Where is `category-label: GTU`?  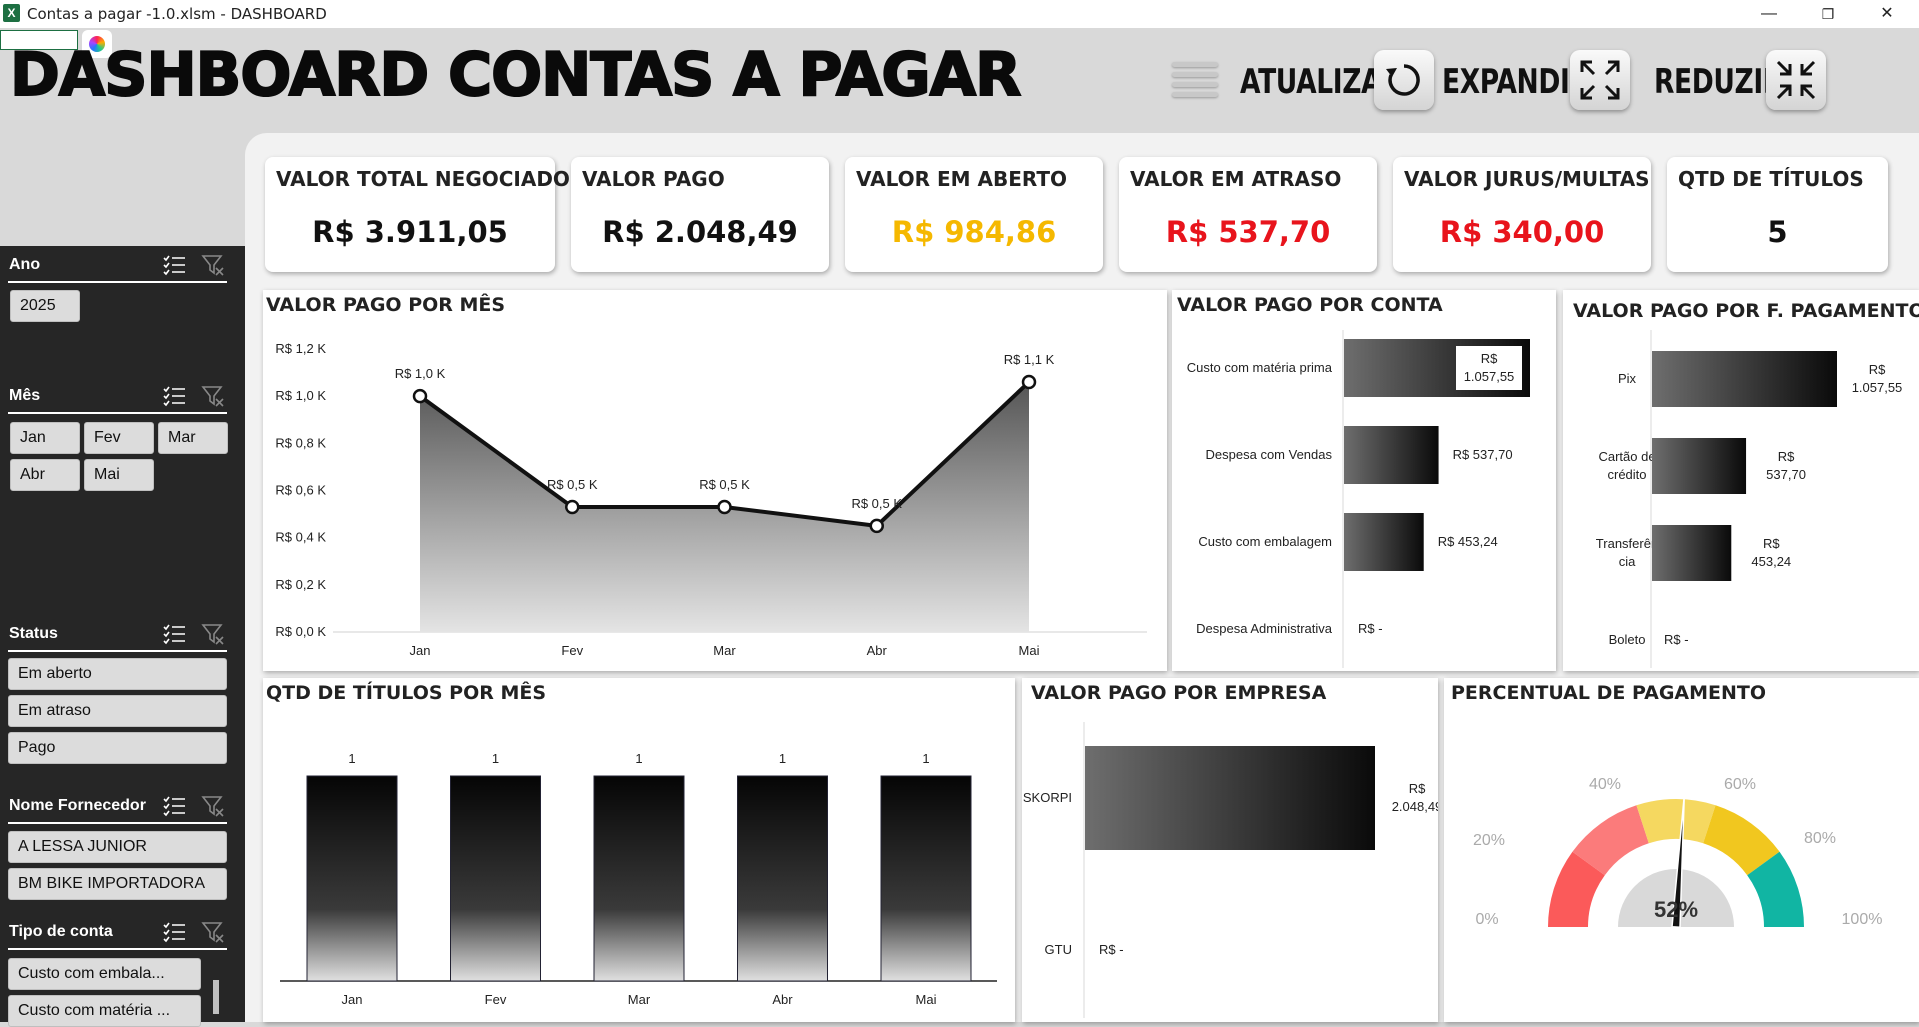 category-label: GTU is located at coordinates (1058, 949).